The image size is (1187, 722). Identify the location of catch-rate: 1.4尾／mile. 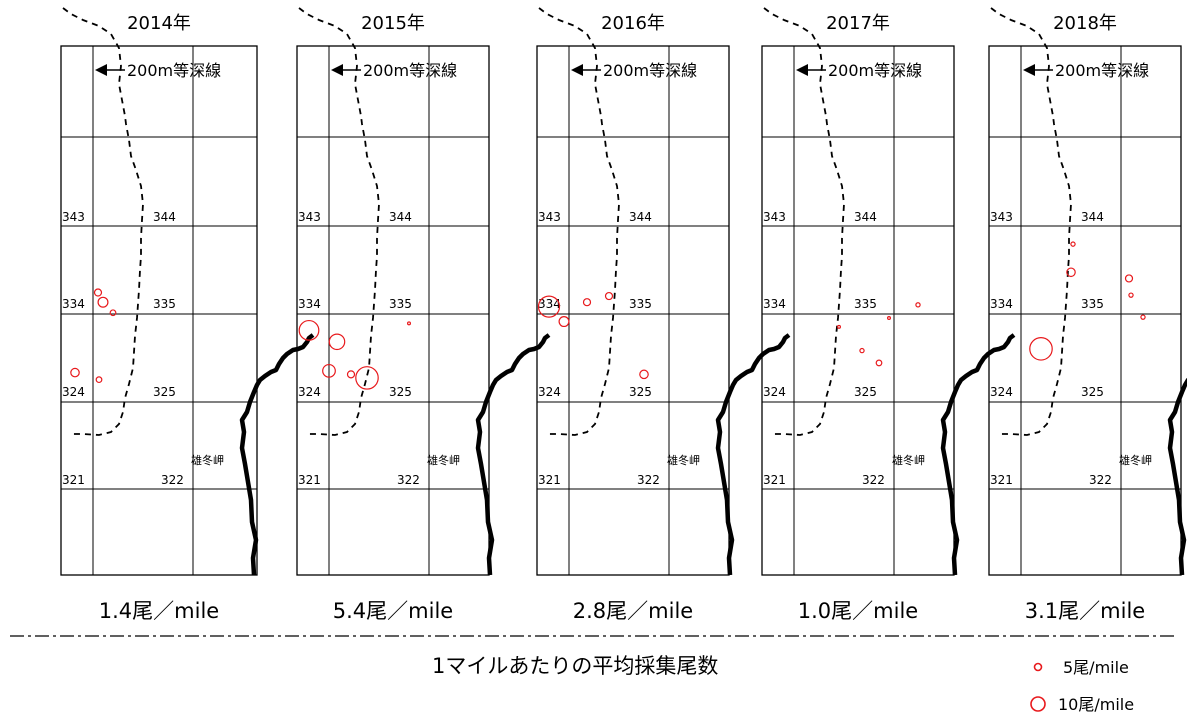
(159, 611).